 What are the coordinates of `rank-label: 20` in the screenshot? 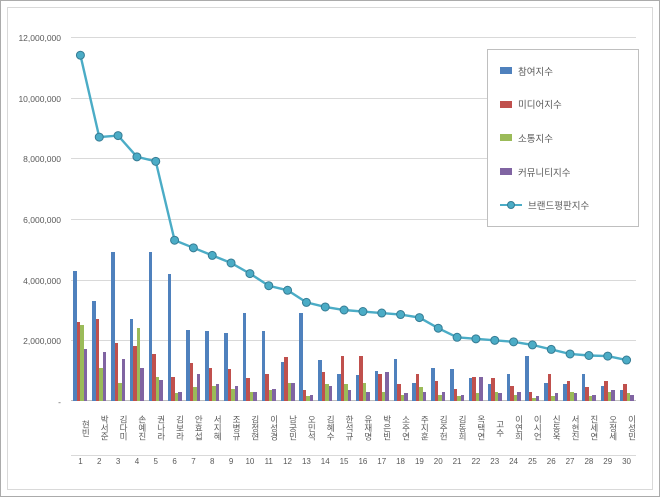 It's located at (438, 461).